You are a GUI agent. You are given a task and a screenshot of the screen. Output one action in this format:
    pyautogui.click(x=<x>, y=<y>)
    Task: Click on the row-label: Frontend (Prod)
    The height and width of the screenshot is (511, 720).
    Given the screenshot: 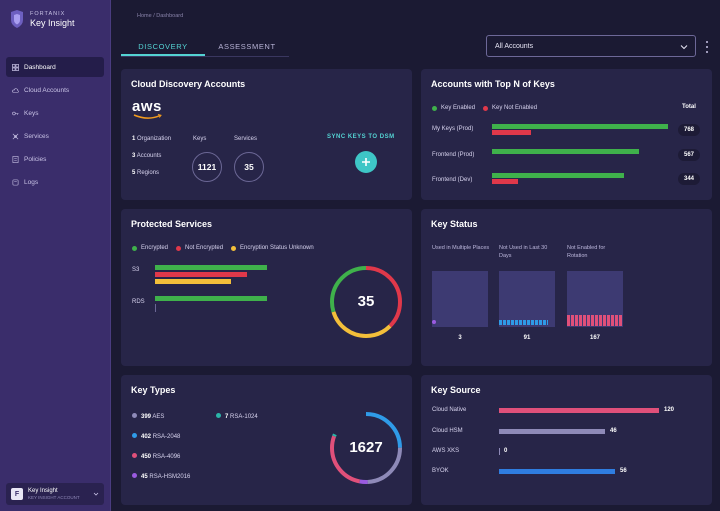 What is the action you would take?
    pyautogui.click(x=453, y=155)
    